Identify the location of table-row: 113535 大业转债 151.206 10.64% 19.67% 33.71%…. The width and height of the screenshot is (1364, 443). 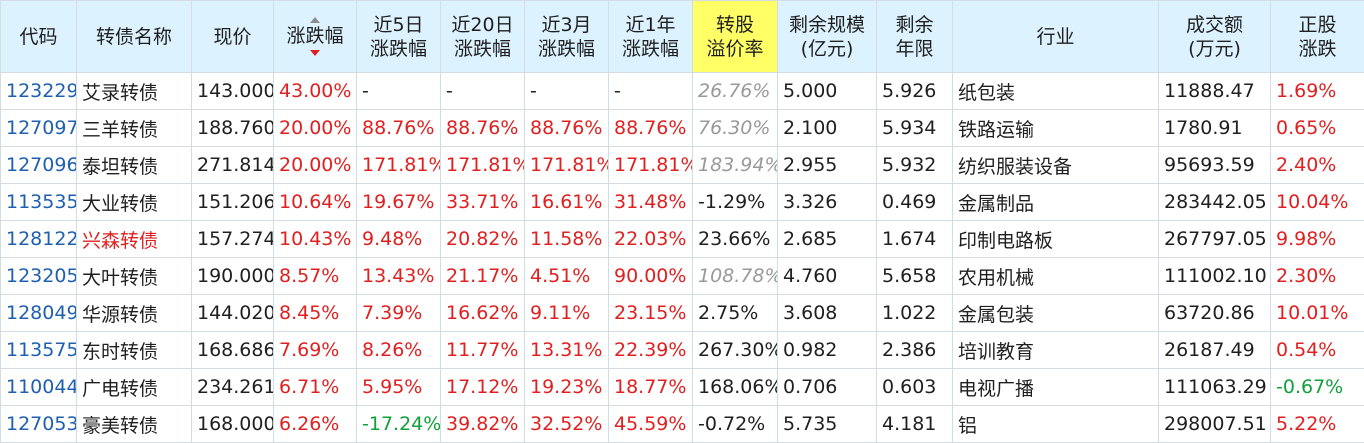
(682, 202).